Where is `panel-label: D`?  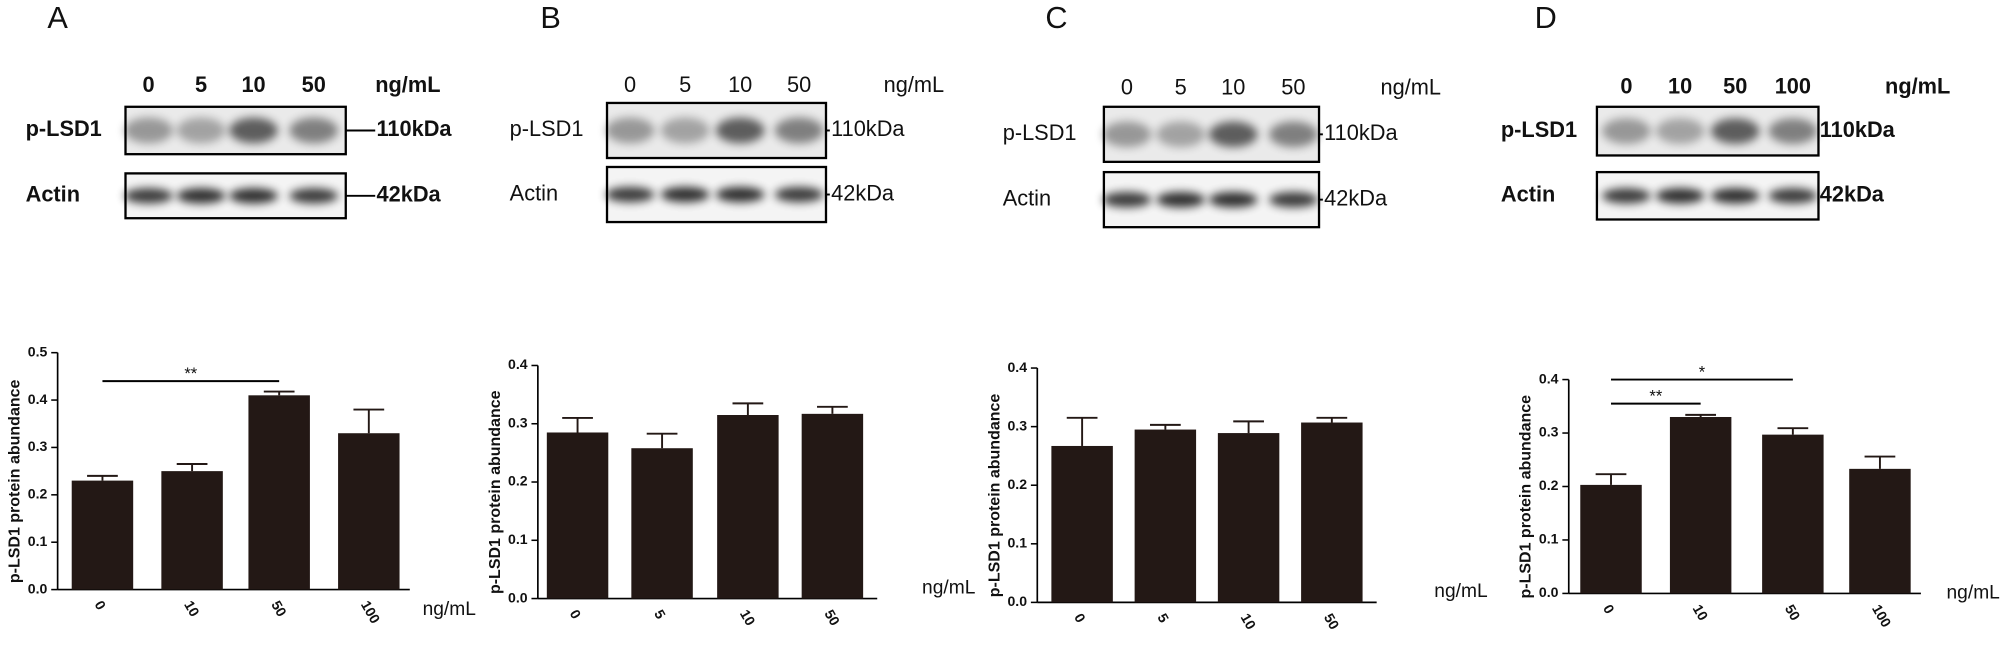 panel-label: D is located at coordinates (1546, 17).